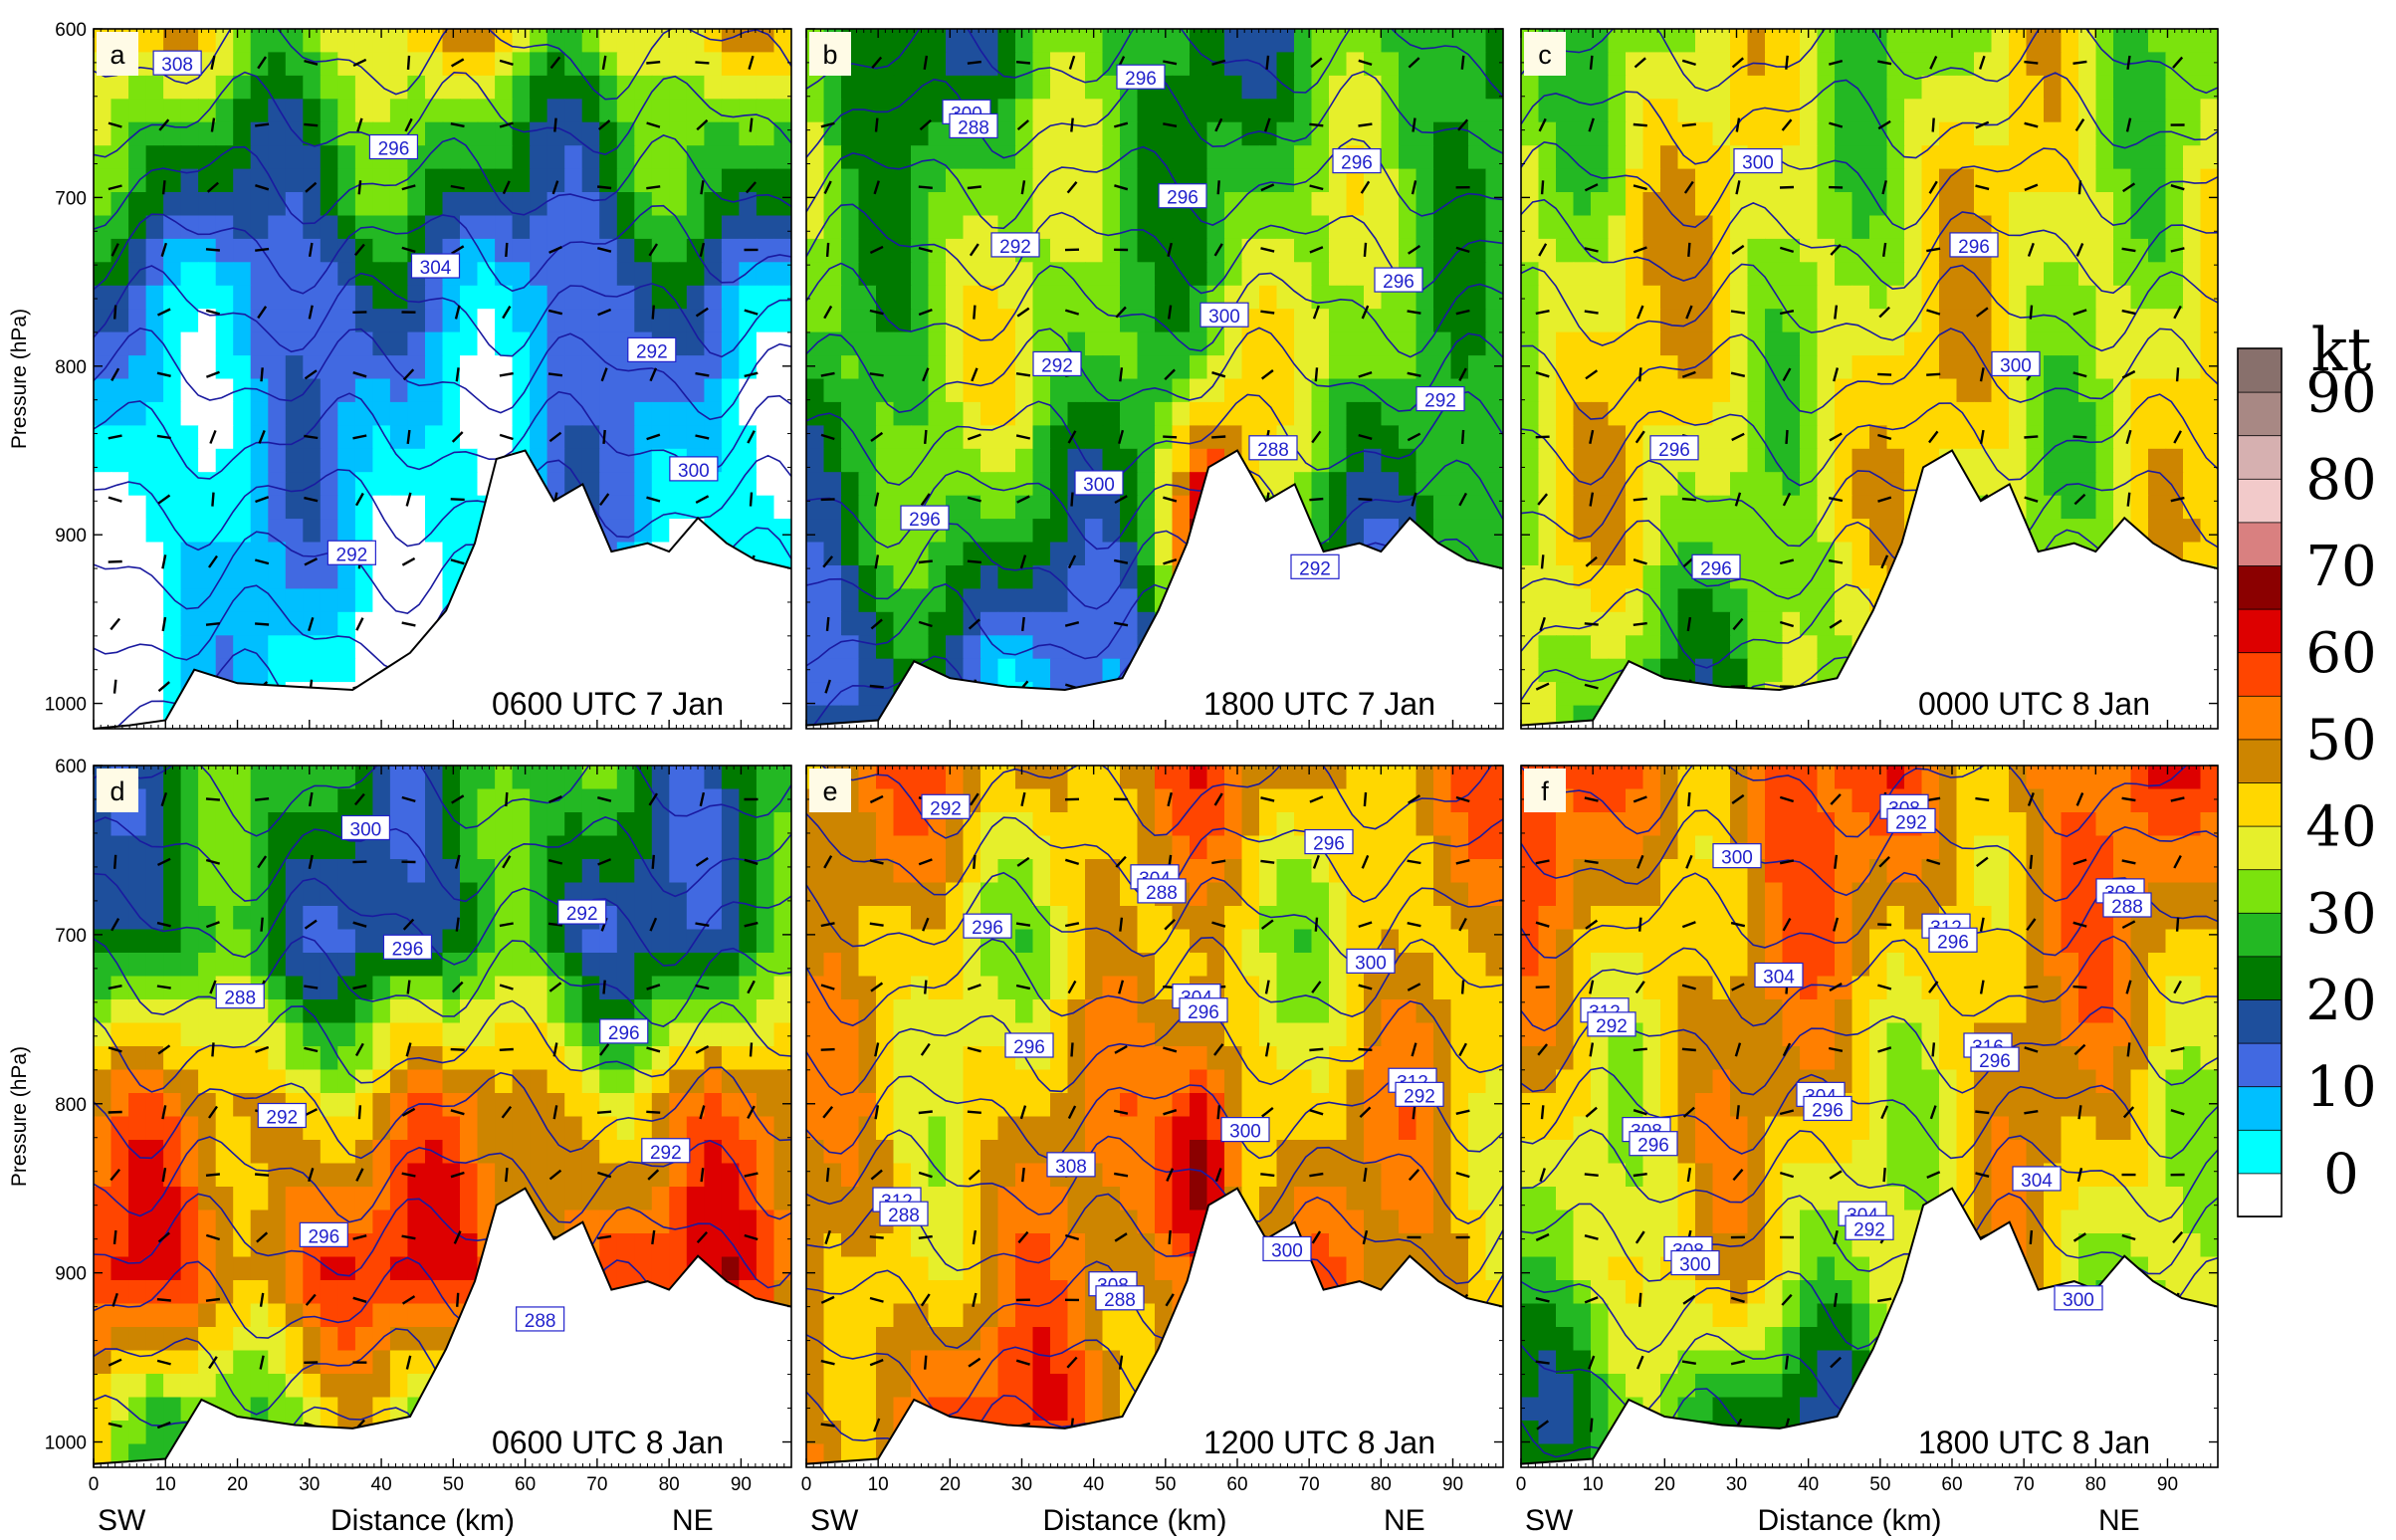  What do you see at coordinates (2340, 740) in the screenshot?
I see `colorbar-tick-label: 50` at bounding box center [2340, 740].